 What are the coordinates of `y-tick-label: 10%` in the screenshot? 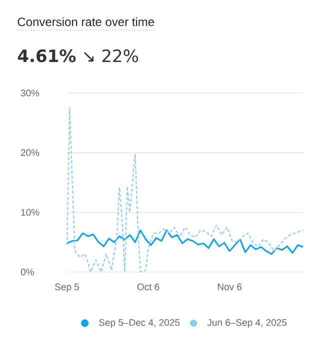 It's located at (30, 212).